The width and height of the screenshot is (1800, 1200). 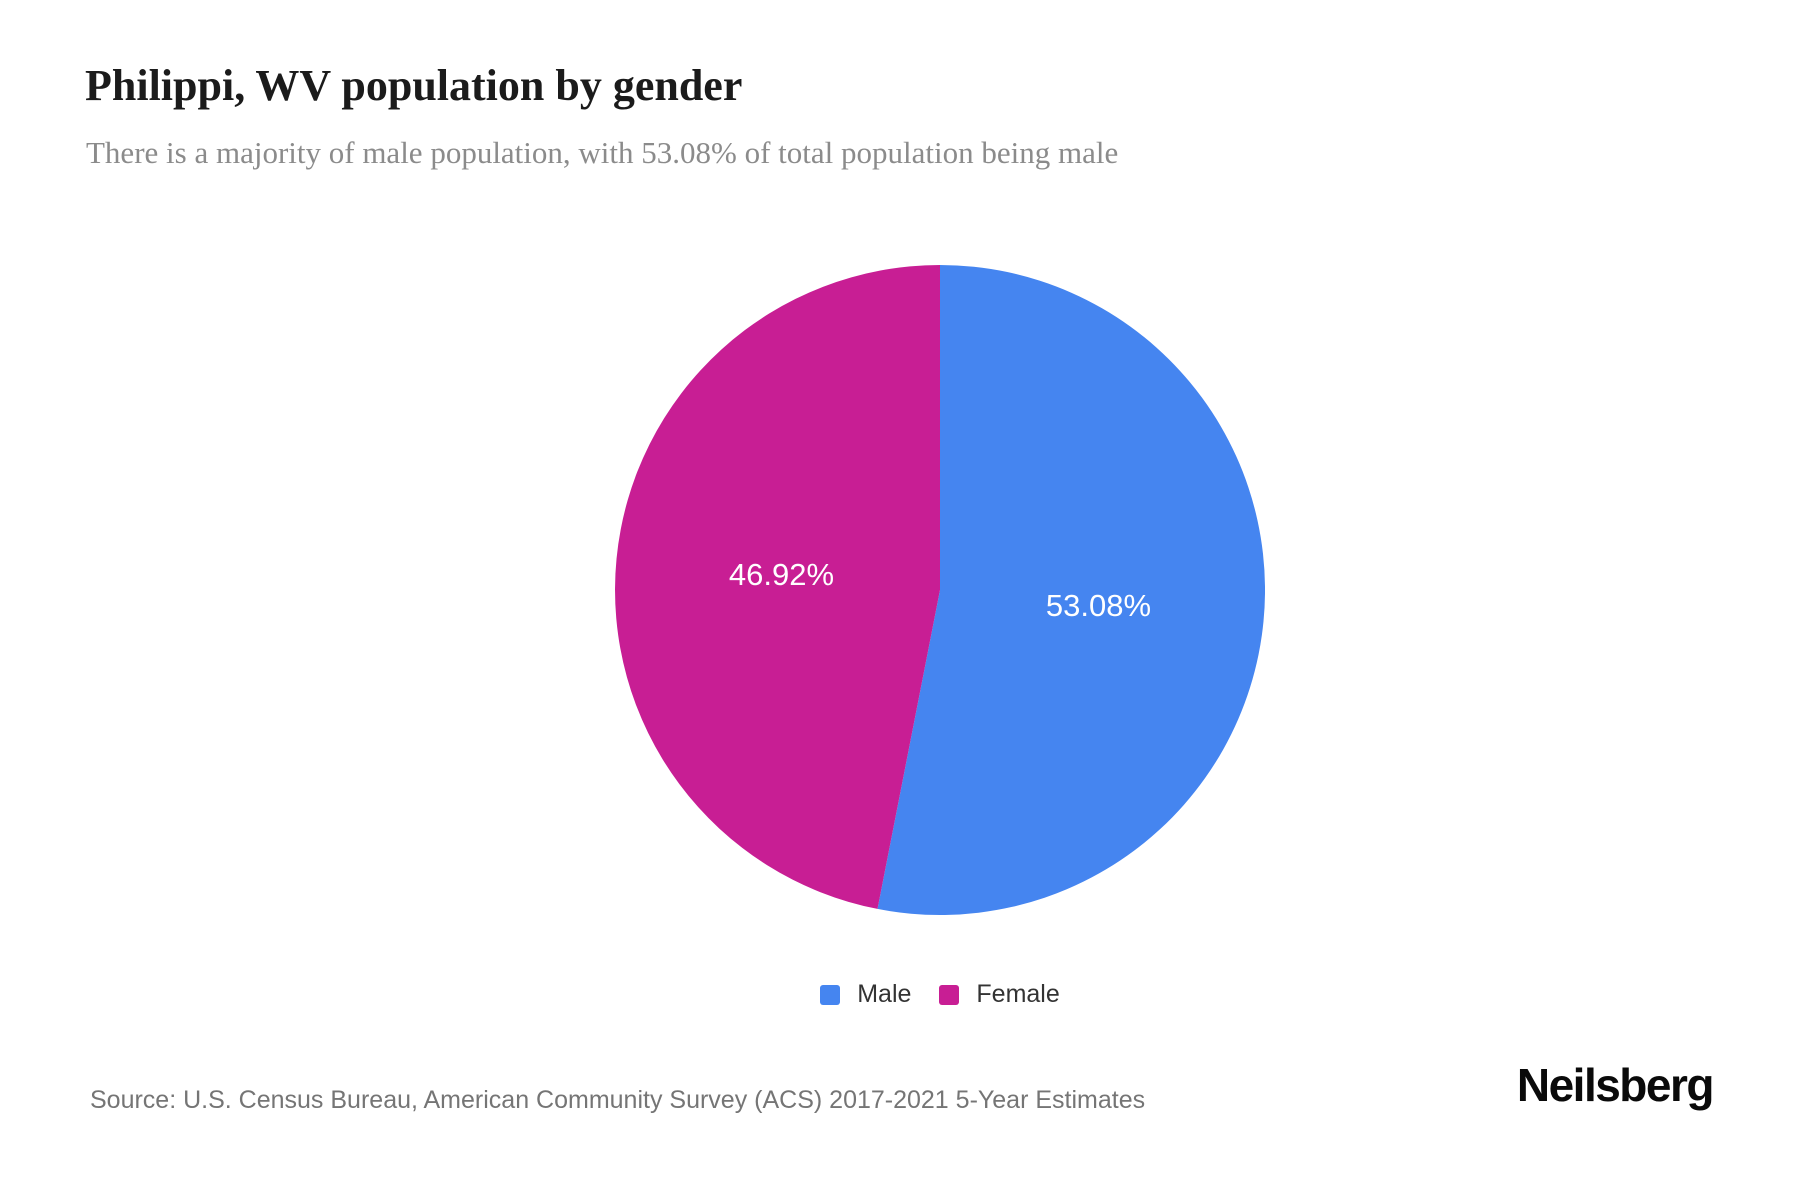 I want to click on legend: Male Female, so click(x=940, y=994).